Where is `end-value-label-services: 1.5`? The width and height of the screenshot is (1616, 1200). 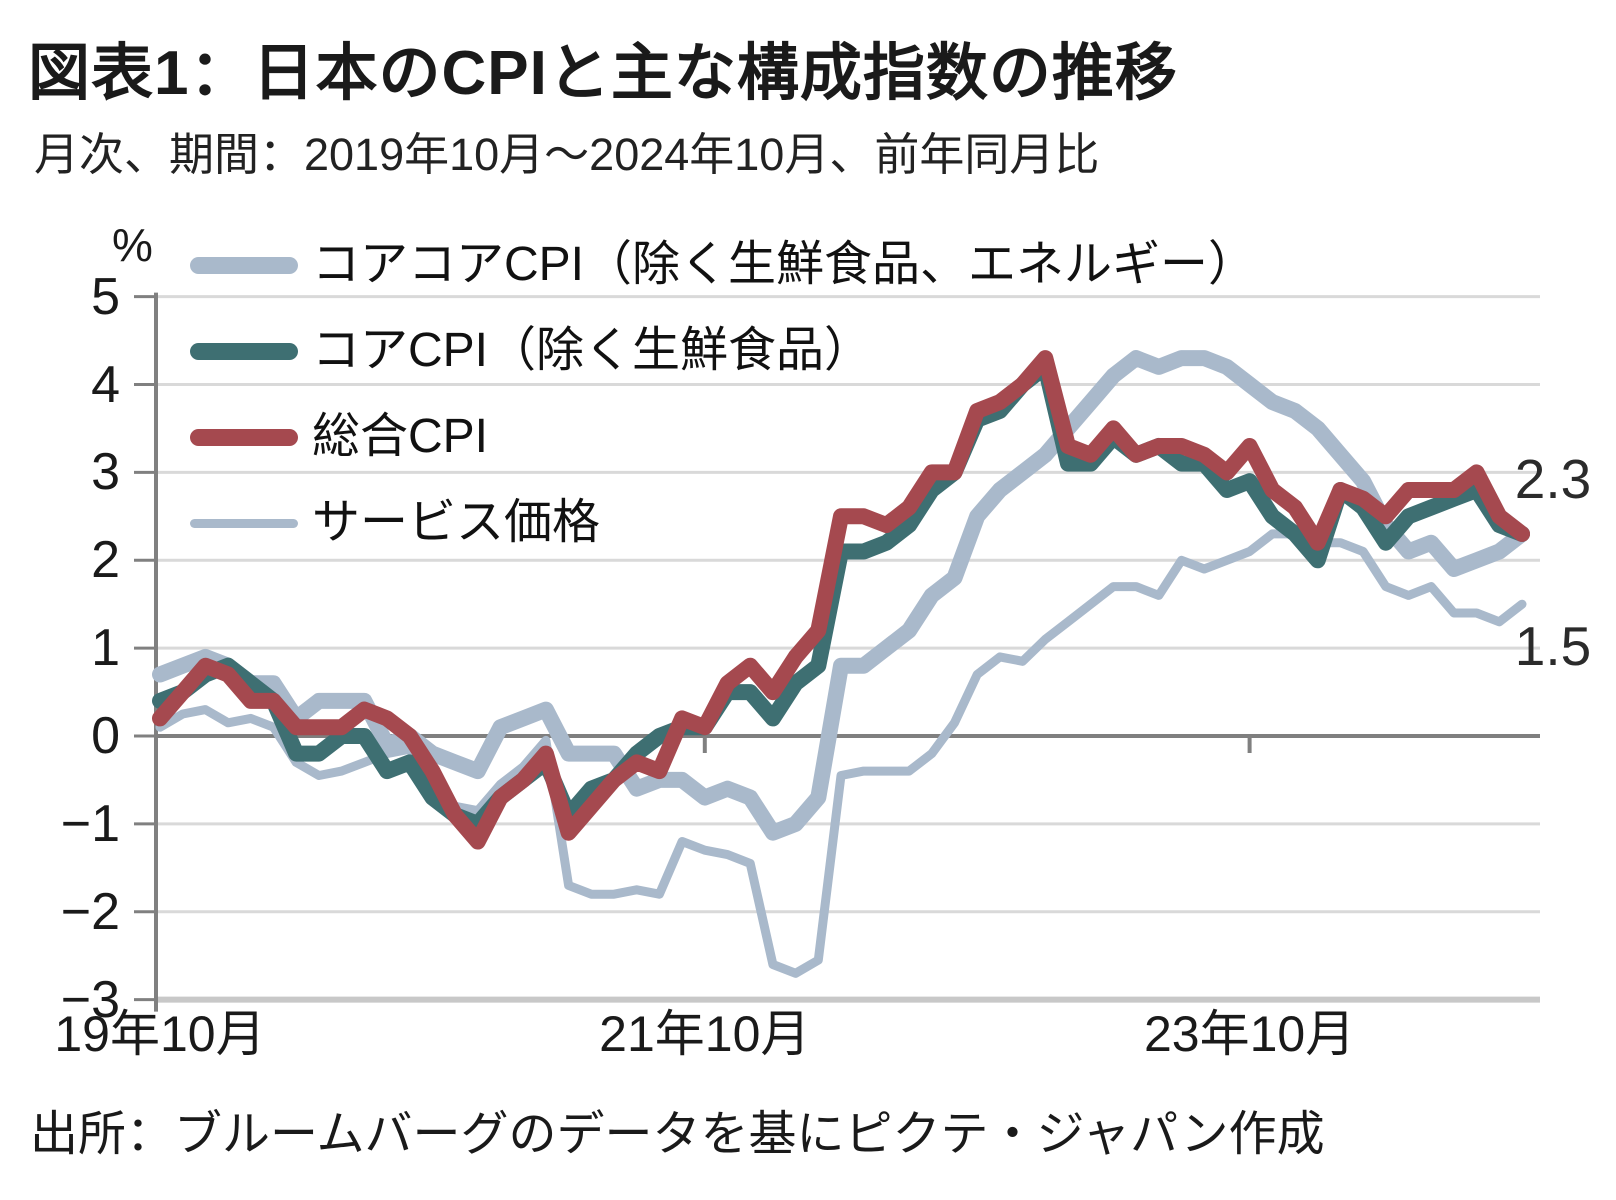 end-value-label-services: 1.5 is located at coordinates (1553, 646).